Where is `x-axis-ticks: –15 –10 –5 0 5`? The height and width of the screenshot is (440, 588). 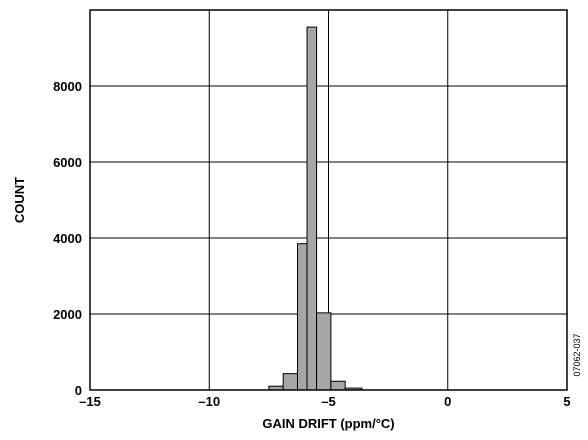
x-axis-ticks: –15 –10 –5 0 5 is located at coordinates (324, 401).